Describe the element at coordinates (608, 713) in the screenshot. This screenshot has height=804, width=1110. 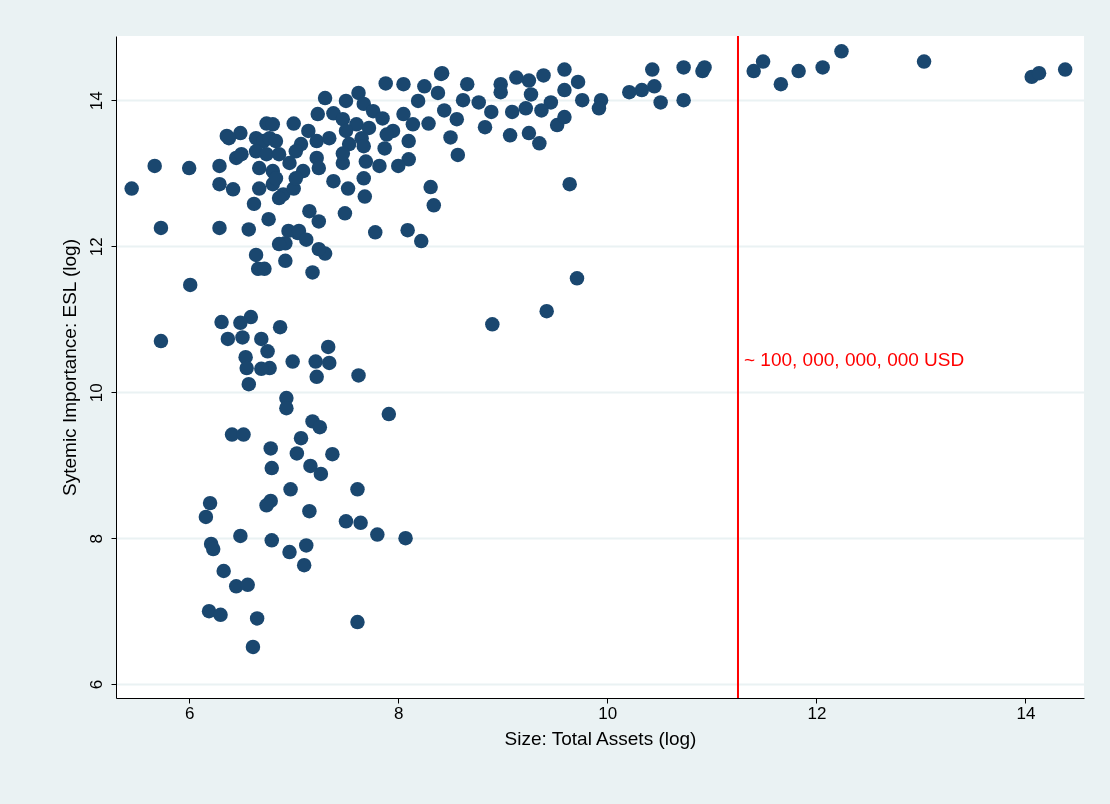
I see `x-tick-label: 10` at that location.